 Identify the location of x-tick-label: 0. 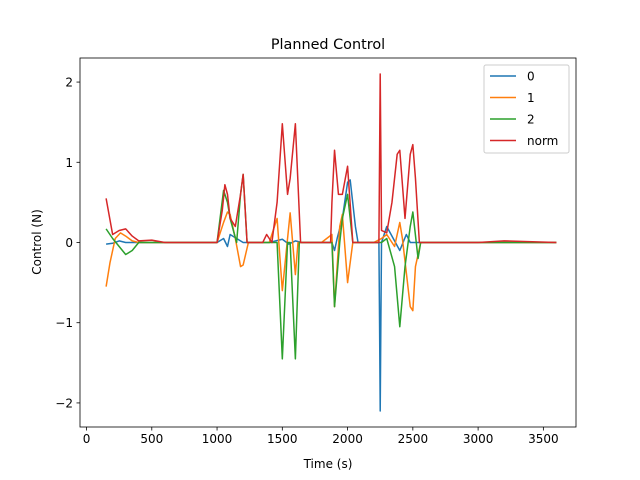
(87, 439).